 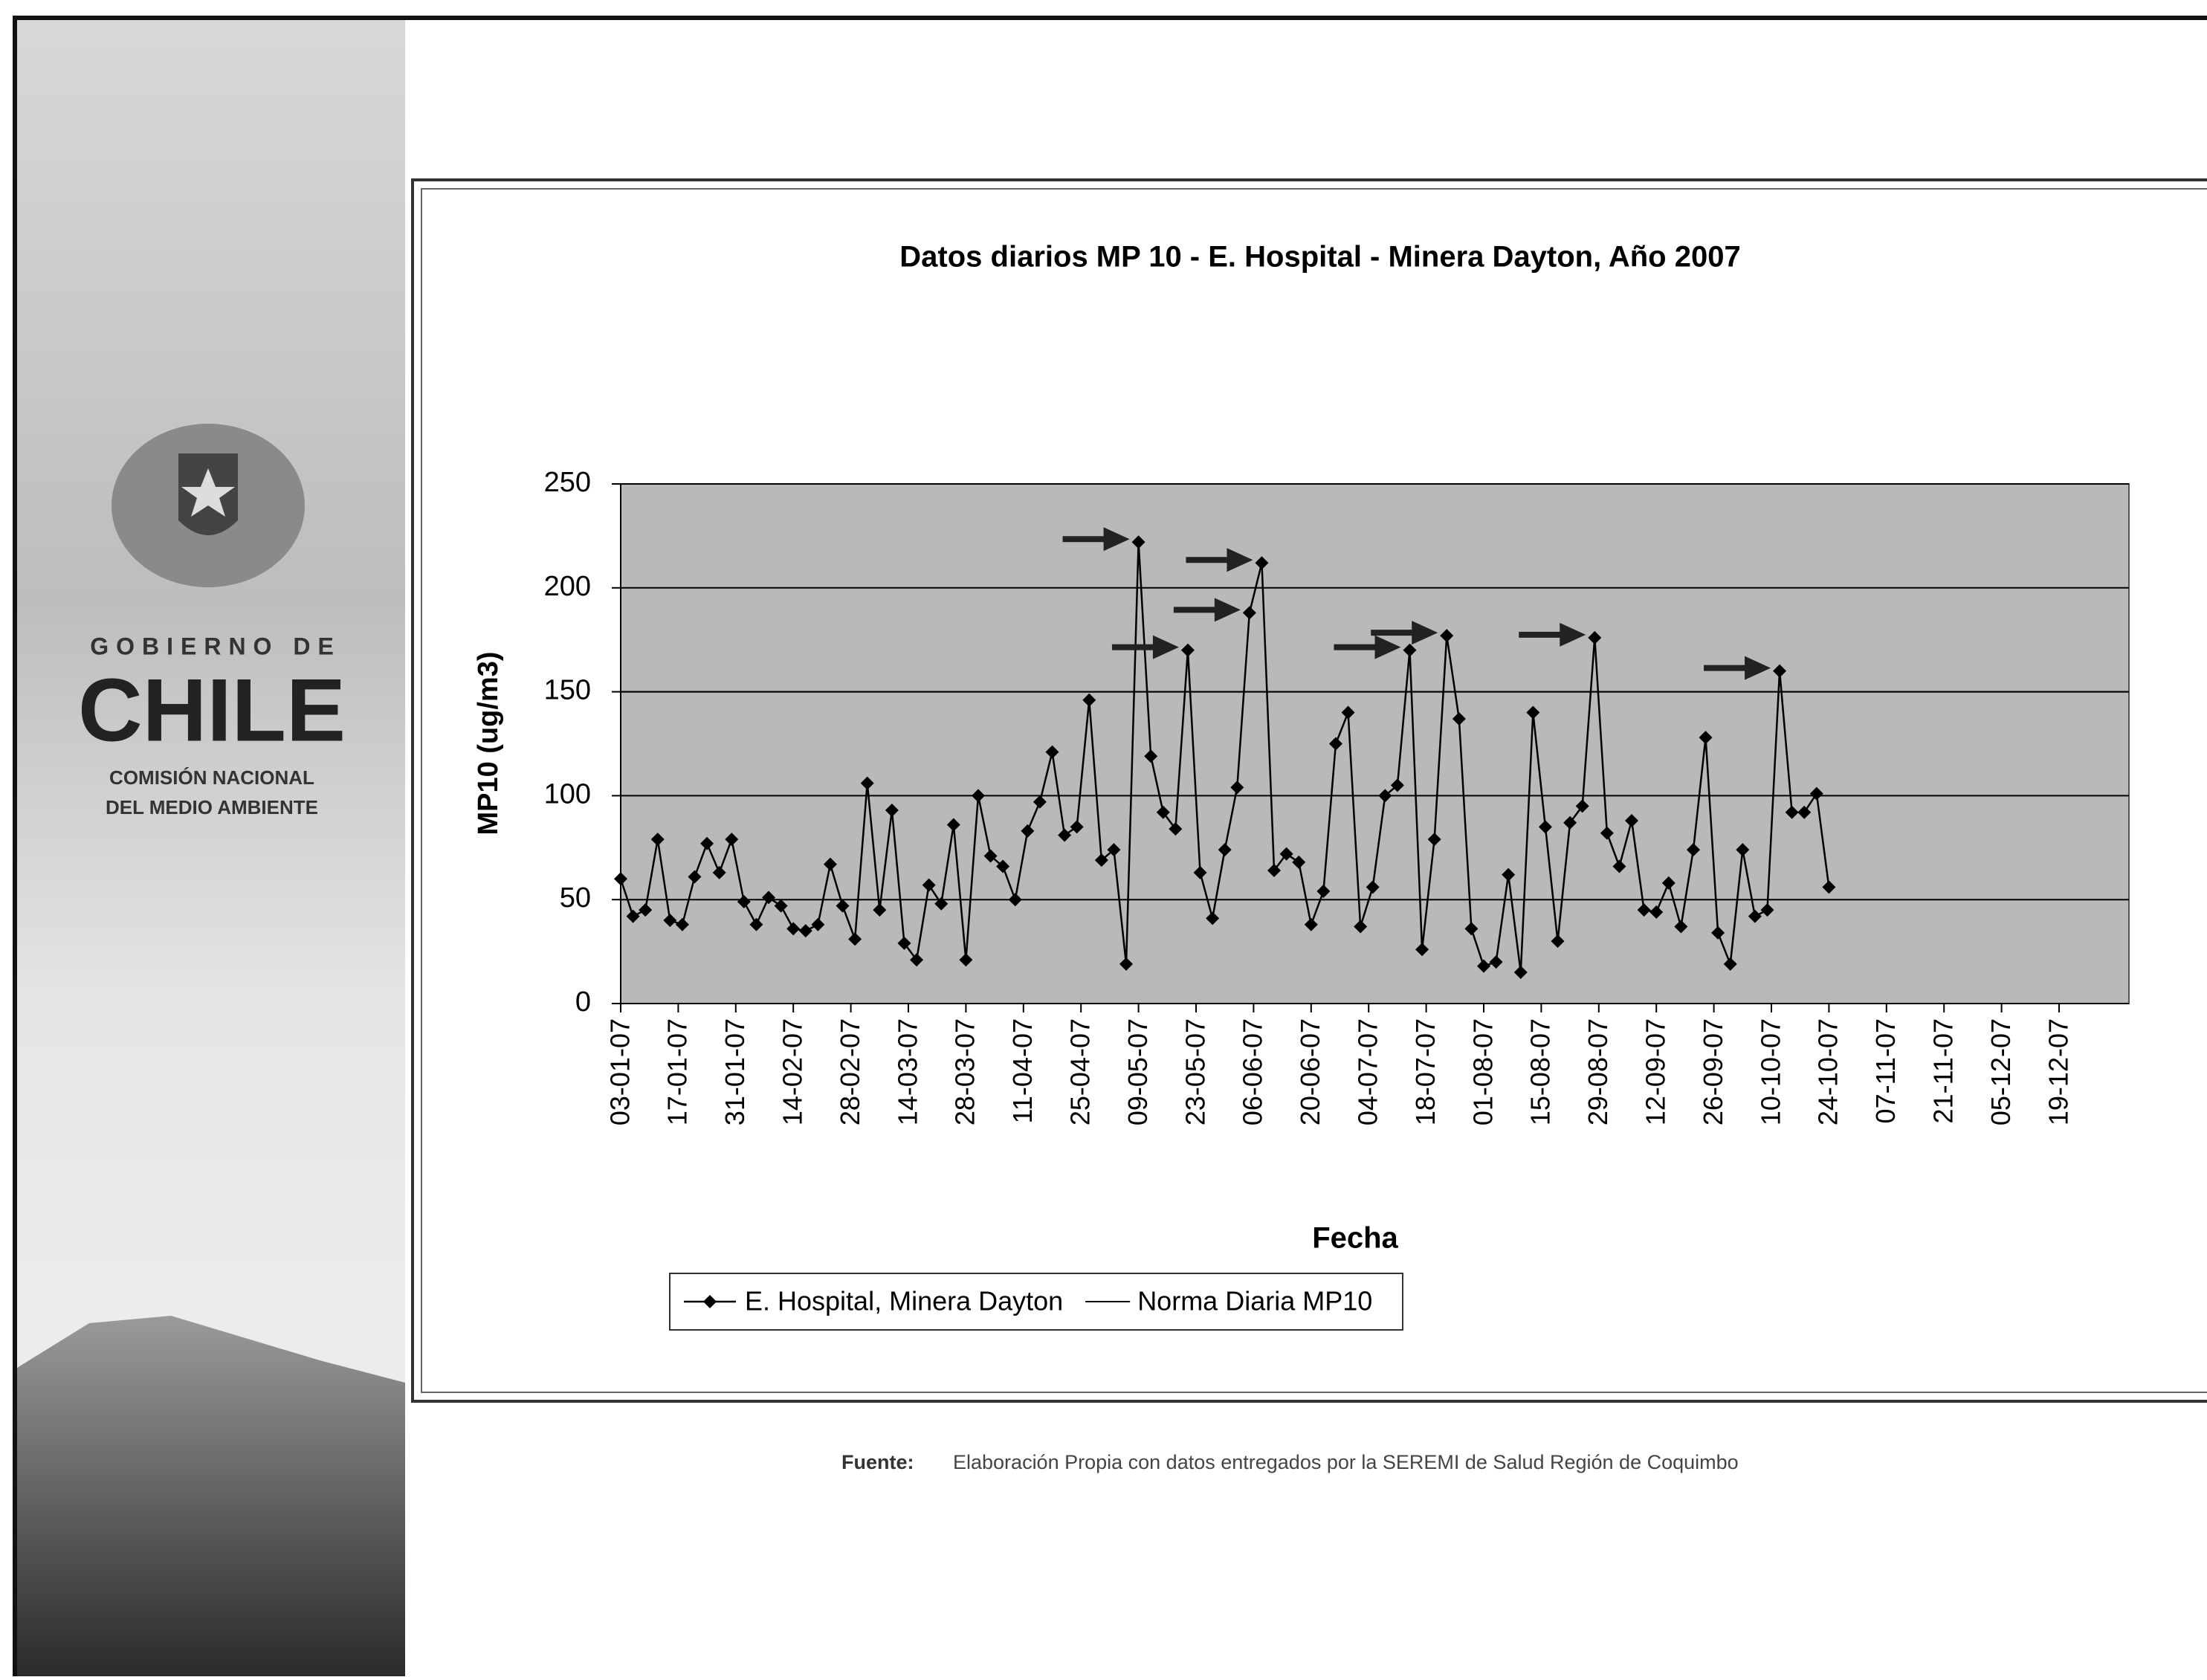 I want to click on y-tick-label: 50, so click(x=575, y=898).